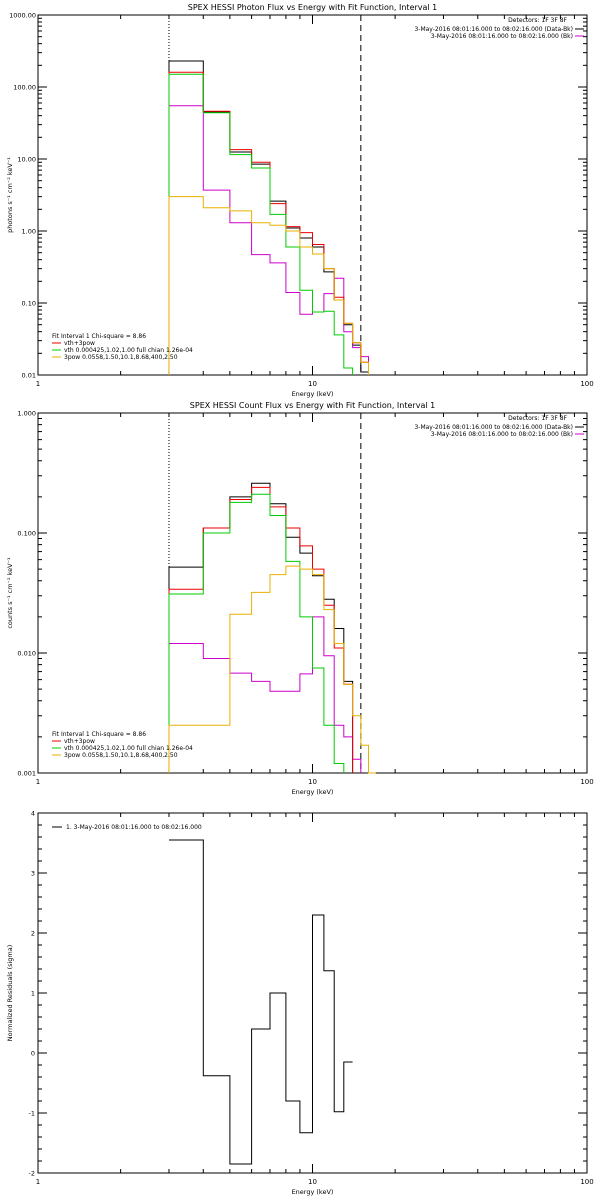 This screenshot has height=1200, width=600. What do you see at coordinates (29, 376) in the screenshot?
I see `y-tick-label: 0.01` at bounding box center [29, 376].